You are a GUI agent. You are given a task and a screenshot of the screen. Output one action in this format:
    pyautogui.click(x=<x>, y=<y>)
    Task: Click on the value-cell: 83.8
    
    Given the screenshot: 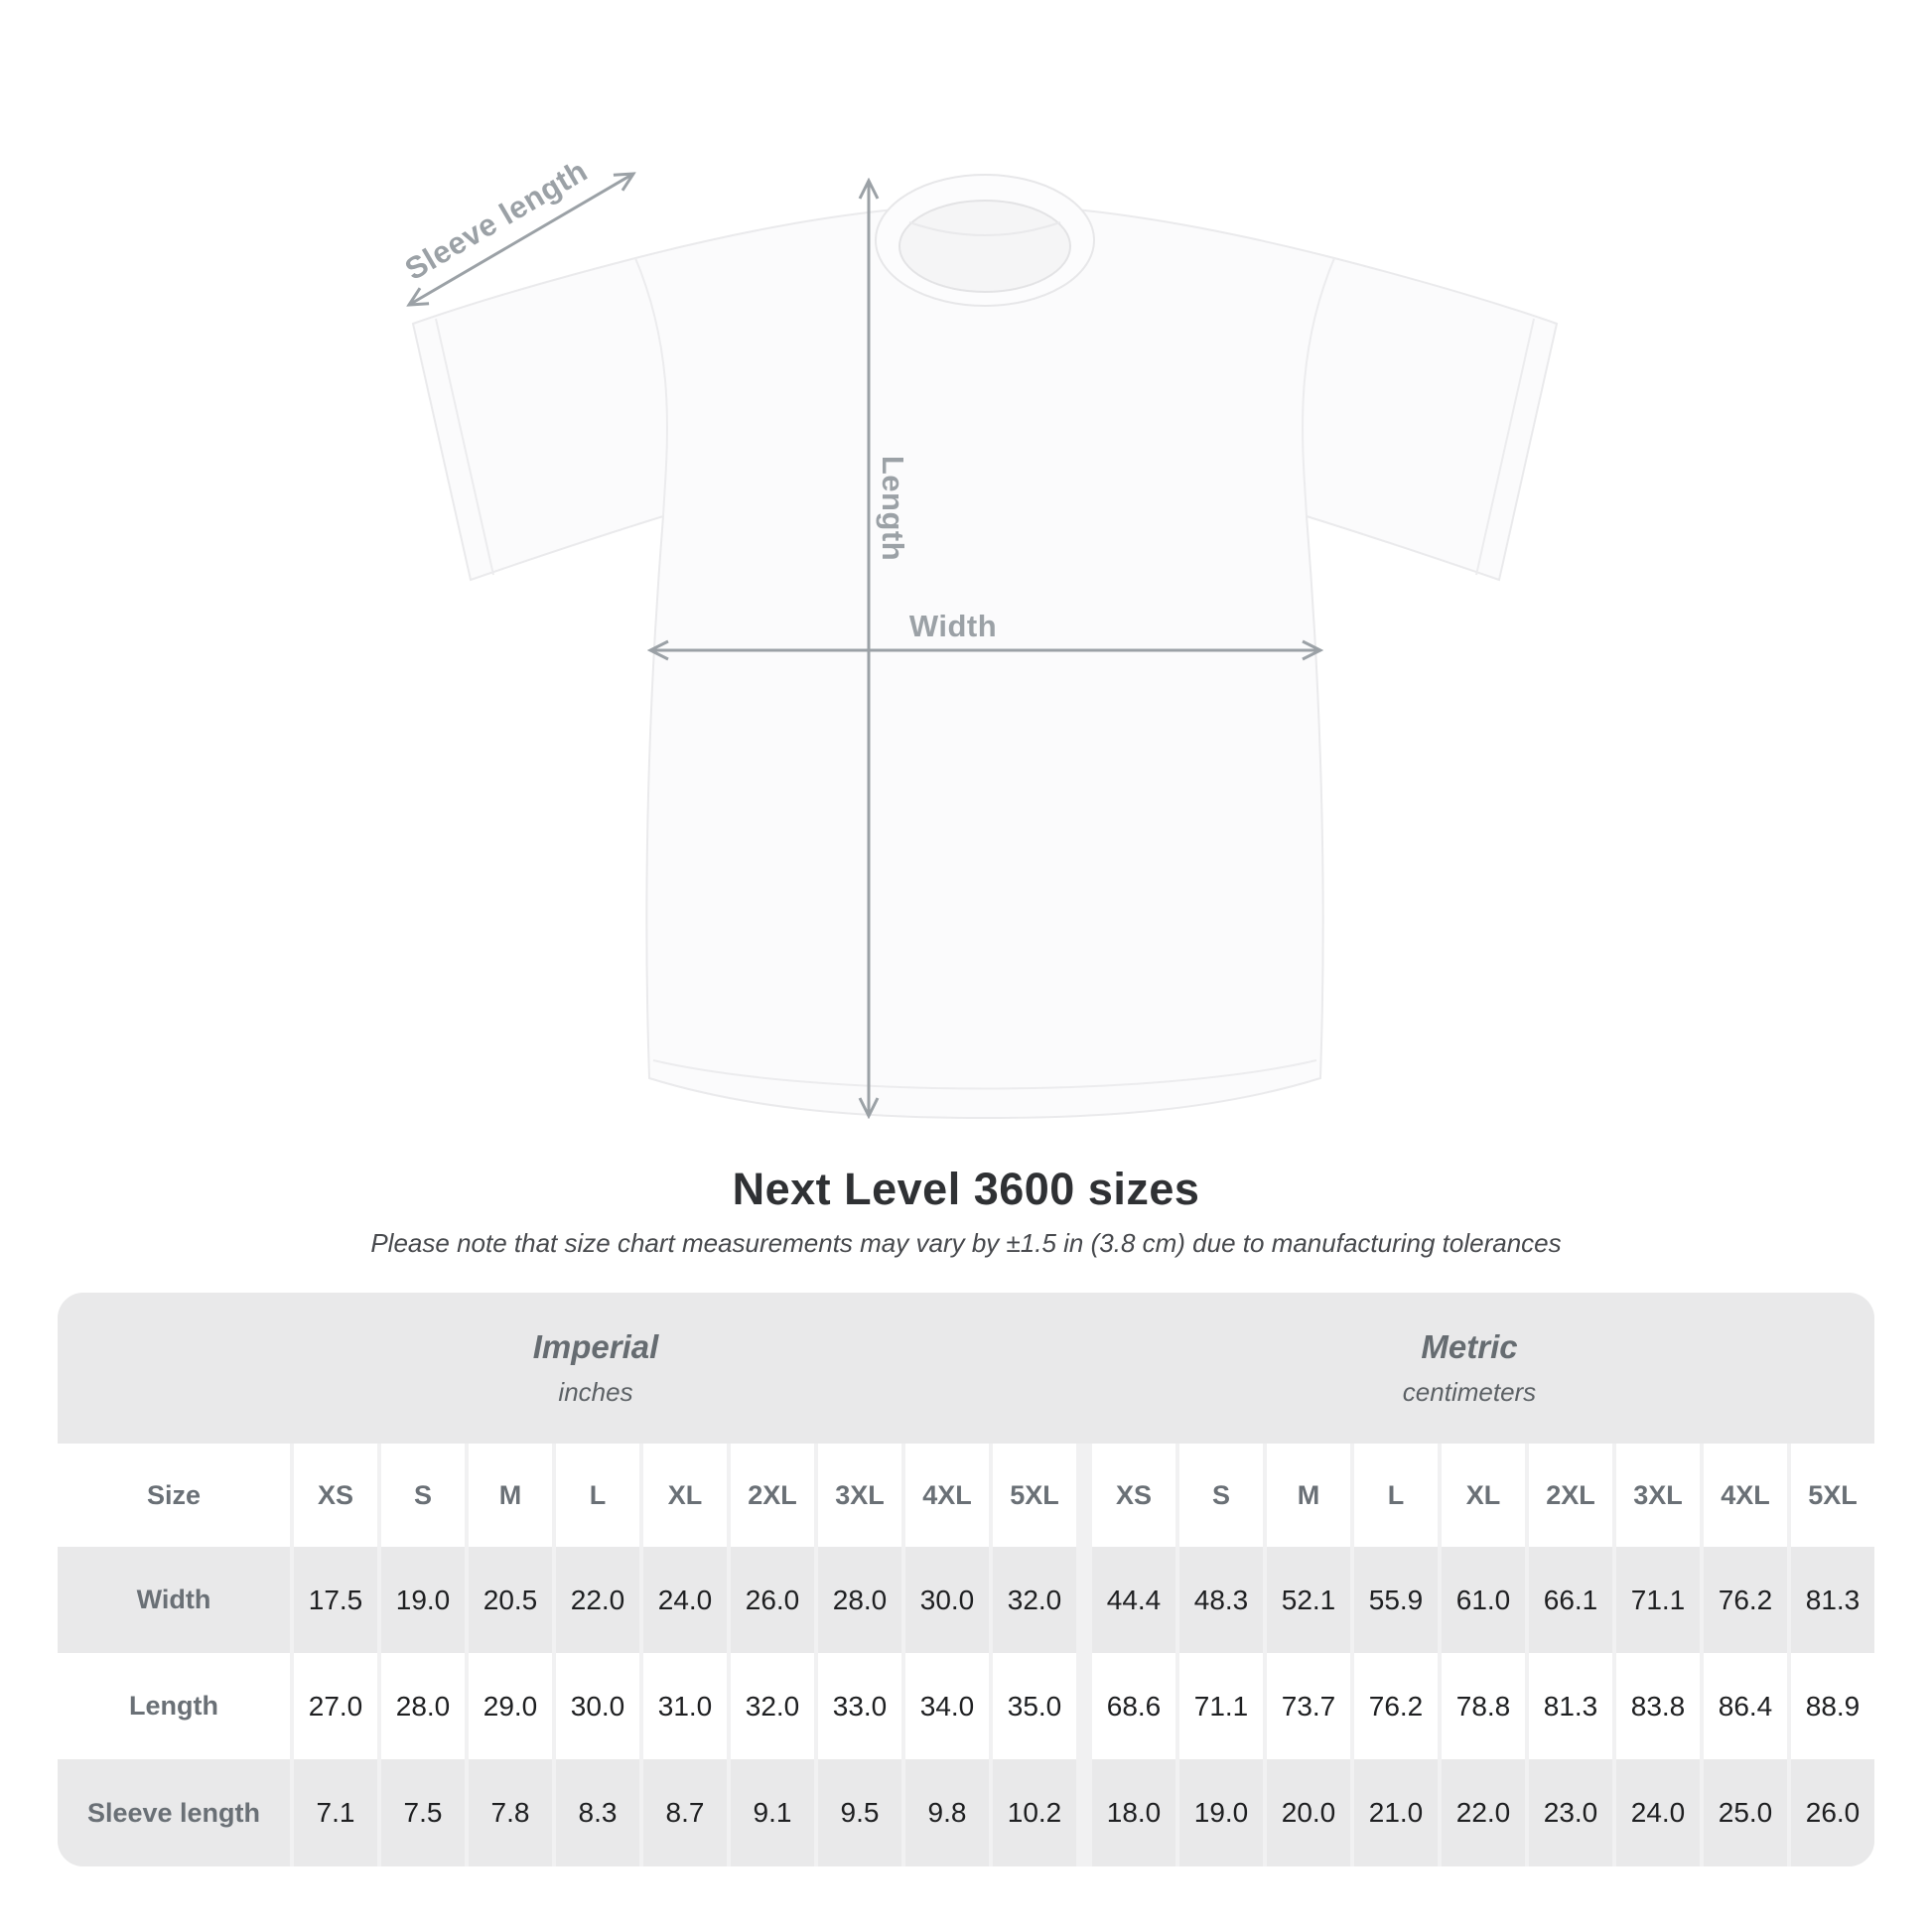 What is the action you would take?
    pyautogui.click(x=1658, y=1706)
    